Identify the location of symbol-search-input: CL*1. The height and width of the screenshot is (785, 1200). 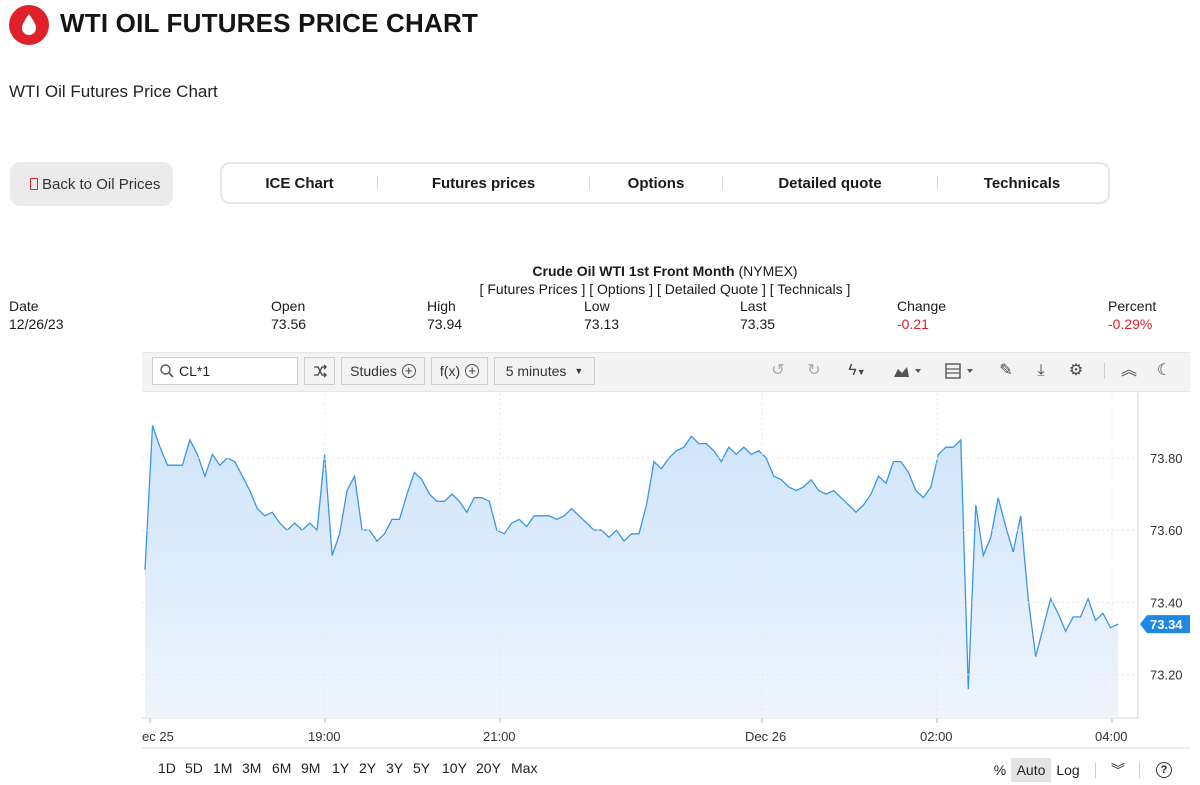
(225, 371).